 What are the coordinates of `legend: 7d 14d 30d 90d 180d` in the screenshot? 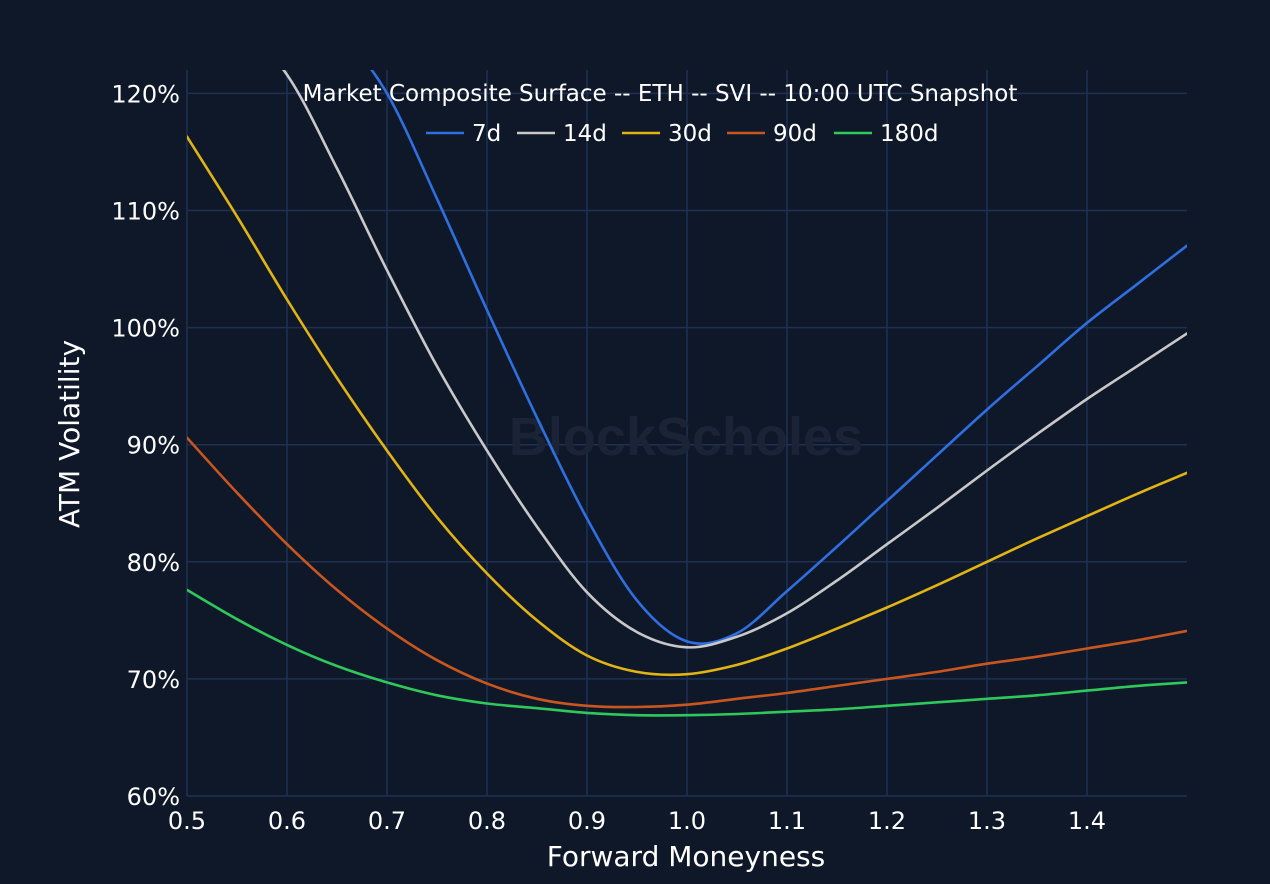 It's located at (682, 134).